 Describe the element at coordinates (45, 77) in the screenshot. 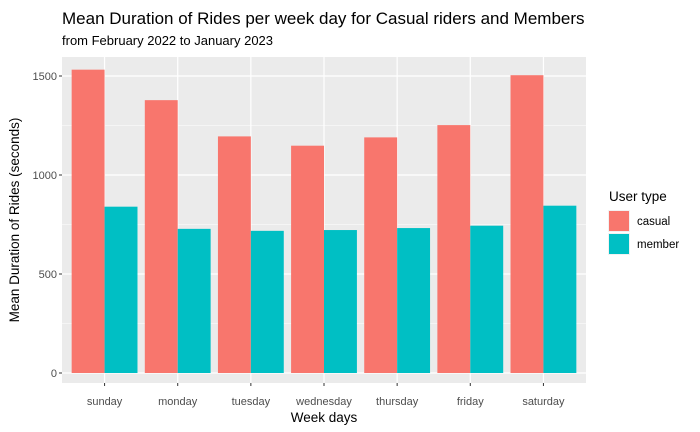

I see `y-tick-label: 1500` at that location.